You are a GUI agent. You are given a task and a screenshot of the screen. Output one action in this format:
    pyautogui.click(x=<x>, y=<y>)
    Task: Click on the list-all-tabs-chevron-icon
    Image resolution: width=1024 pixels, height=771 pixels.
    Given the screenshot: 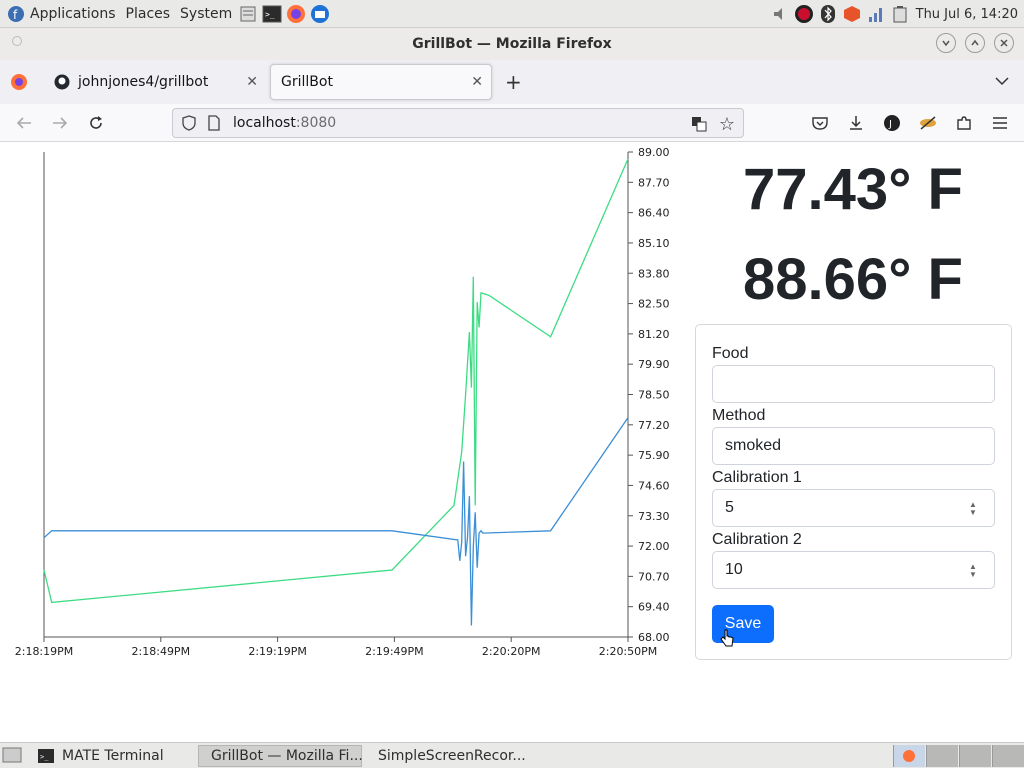 What is the action you would take?
    pyautogui.click(x=1002, y=82)
    